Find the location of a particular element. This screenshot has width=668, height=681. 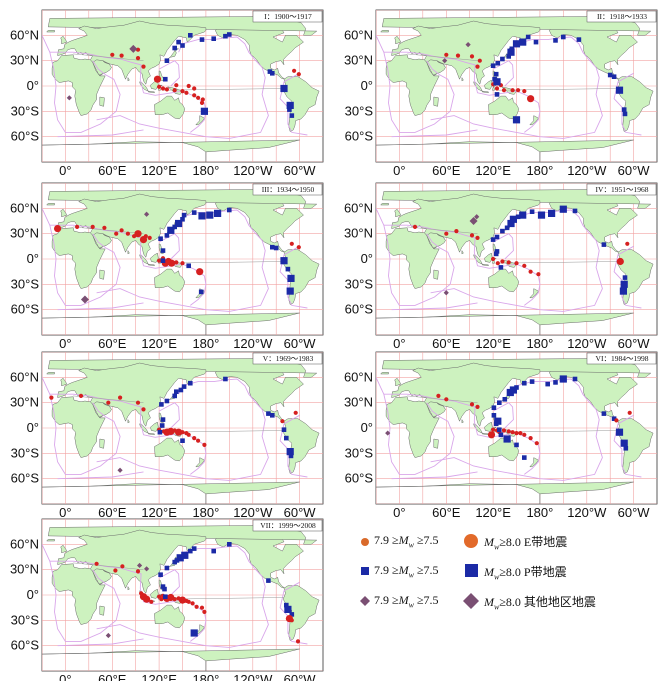

land-java is located at coordinates (151, 434).